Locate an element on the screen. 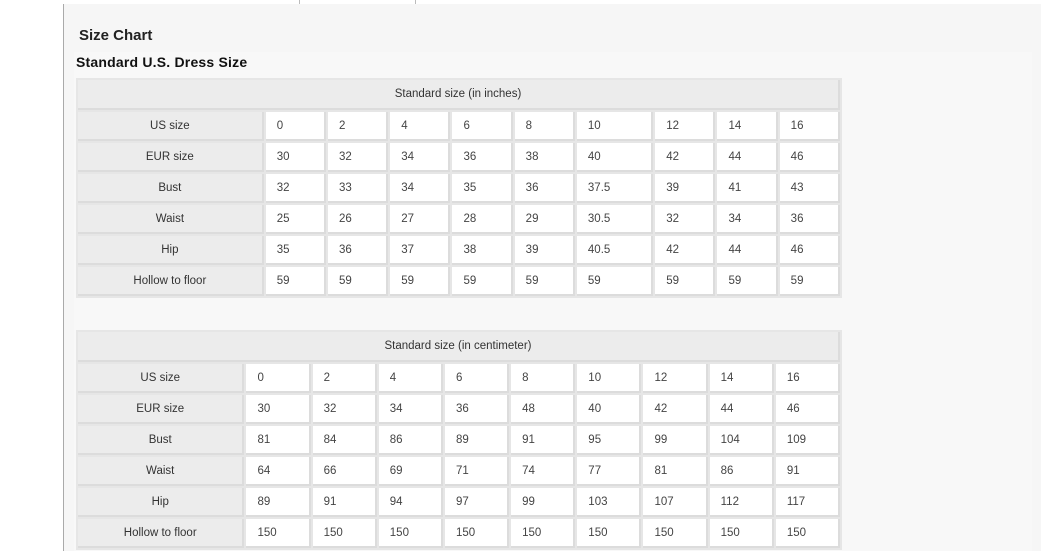 The height and width of the screenshot is (551, 1041). table-cell: 44 is located at coordinates (741, 409).